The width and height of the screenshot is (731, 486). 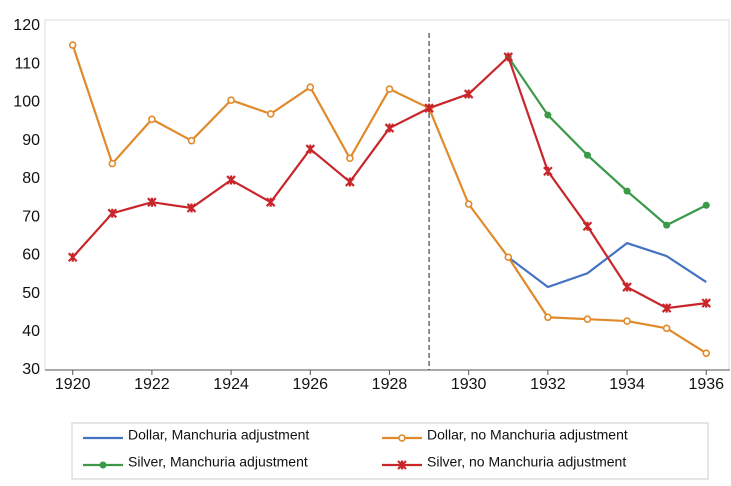 I want to click on y-tick-label: 80, so click(x=31, y=178).